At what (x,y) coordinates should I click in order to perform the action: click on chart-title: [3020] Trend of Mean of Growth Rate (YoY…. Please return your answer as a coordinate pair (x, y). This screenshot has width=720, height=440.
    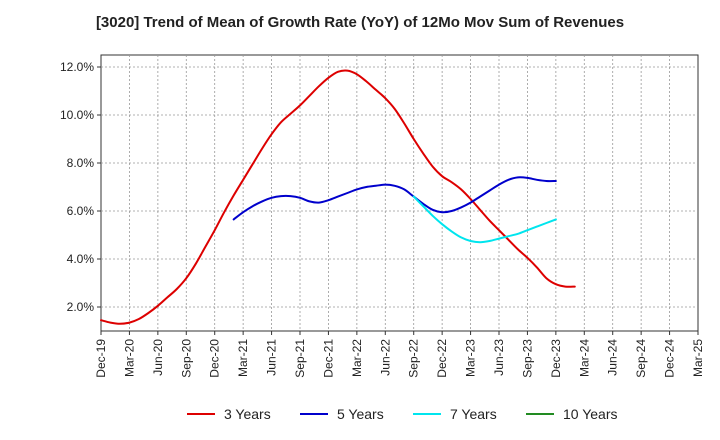
    Looking at the image, I should click on (360, 22).